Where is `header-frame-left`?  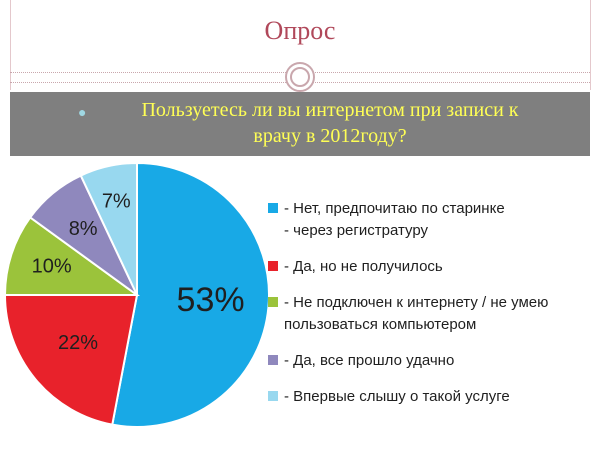 header-frame-left is located at coordinates (10, 45).